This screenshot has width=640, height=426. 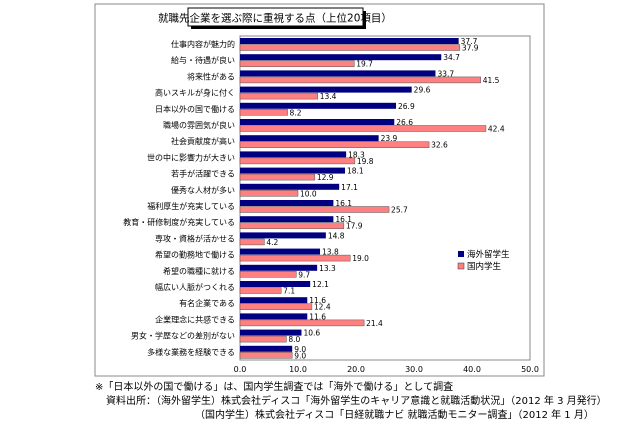 What do you see at coordinates (470, 48) in the screenshot?
I see `data-label: 37.9` at bounding box center [470, 48].